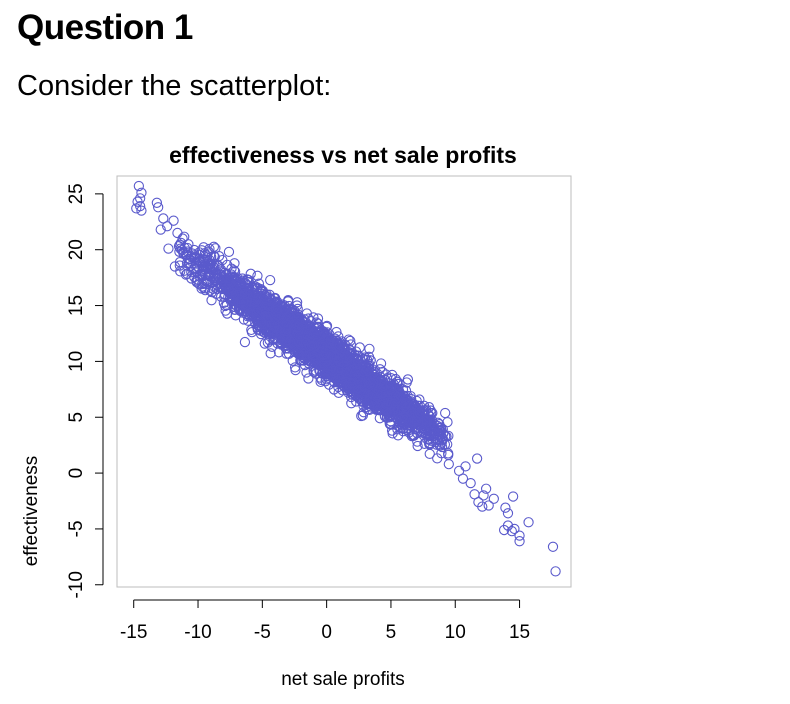 This screenshot has width=790, height=704. Describe the element at coordinates (105, 27) in the screenshot. I see `question-title: Question 1` at that location.